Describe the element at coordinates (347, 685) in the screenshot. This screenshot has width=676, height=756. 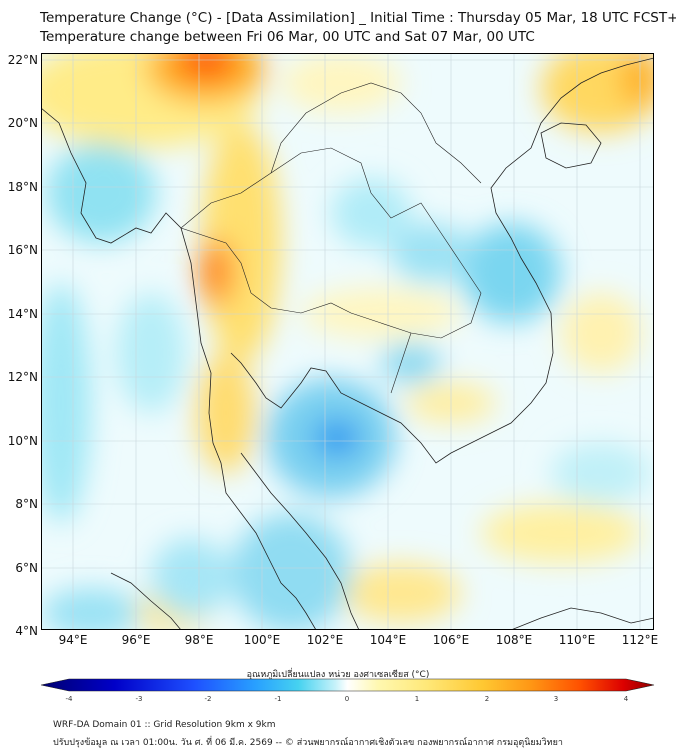
I see `colorbar` at that location.